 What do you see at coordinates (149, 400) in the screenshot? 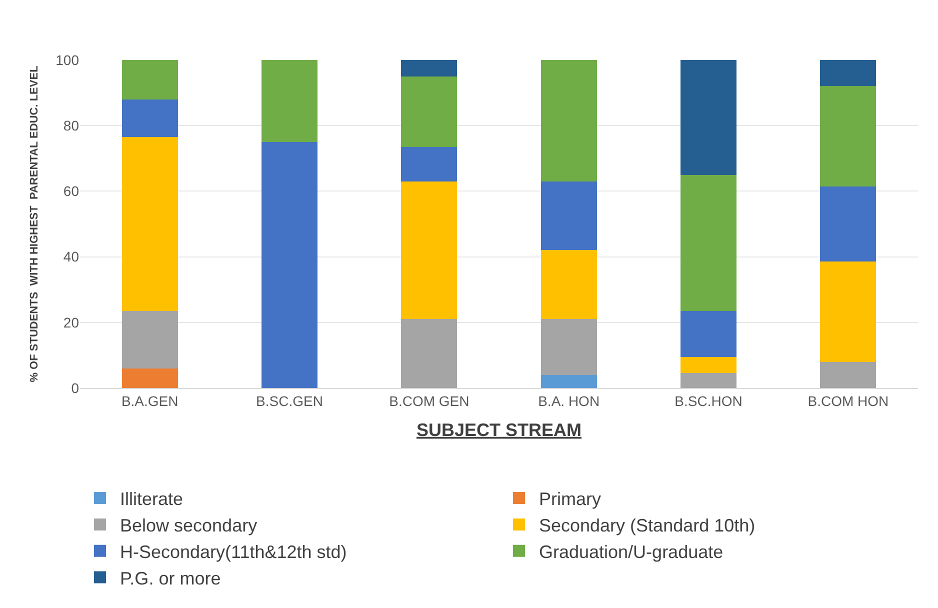
I see `x-tick-label: B.A.GEN` at bounding box center [149, 400].